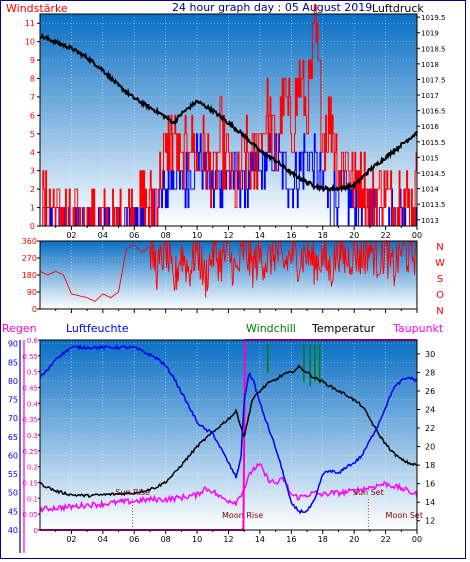 This screenshot has width=470, height=562. Describe the element at coordinates (430, 65) in the screenshot. I see `pressure-axis-tick-label: 1018` at that location.